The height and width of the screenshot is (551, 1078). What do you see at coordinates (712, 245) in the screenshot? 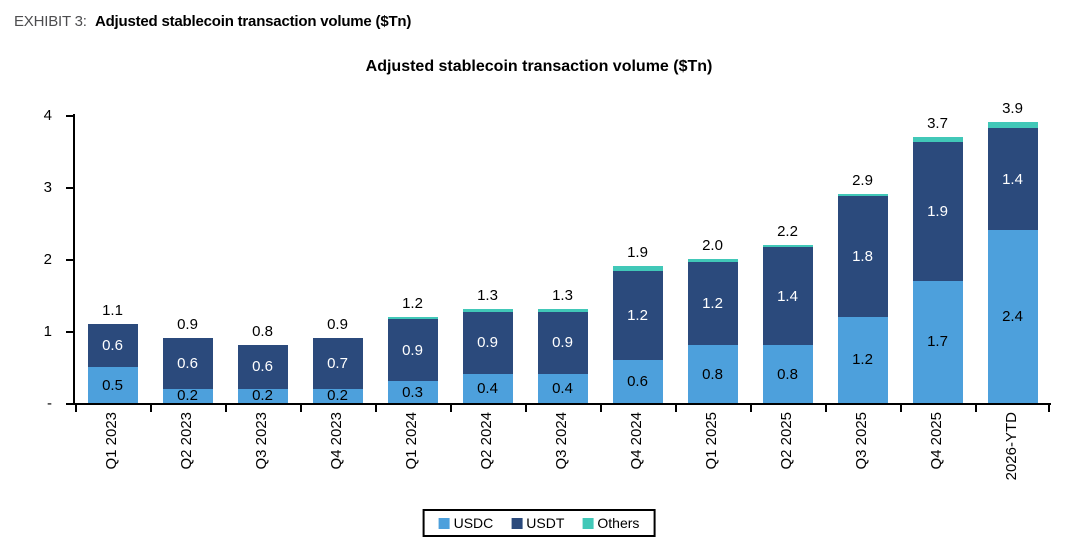
I see `bar-total-label: 2.0` at bounding box center [712, 245].